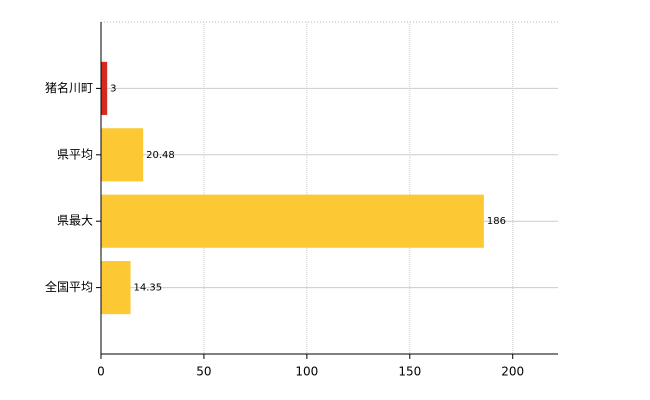 Image resolution: width=650 pixels, height=400 pixels. Describe the element at coordinates (75, 154) in the screenshot. I see `y-tick-label: 県平均` at that location.